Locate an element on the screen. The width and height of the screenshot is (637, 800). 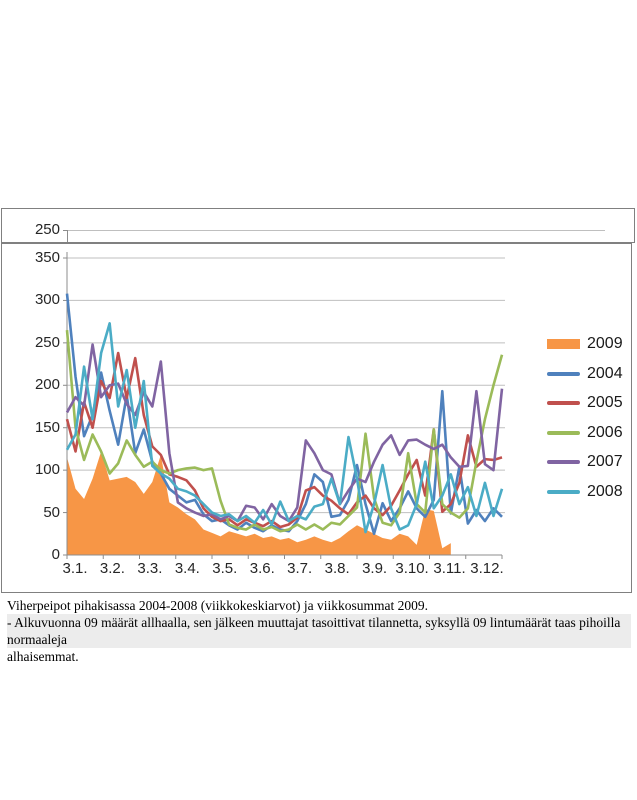
legend-label-2005: 2005 is located at coordinates (605, 402).